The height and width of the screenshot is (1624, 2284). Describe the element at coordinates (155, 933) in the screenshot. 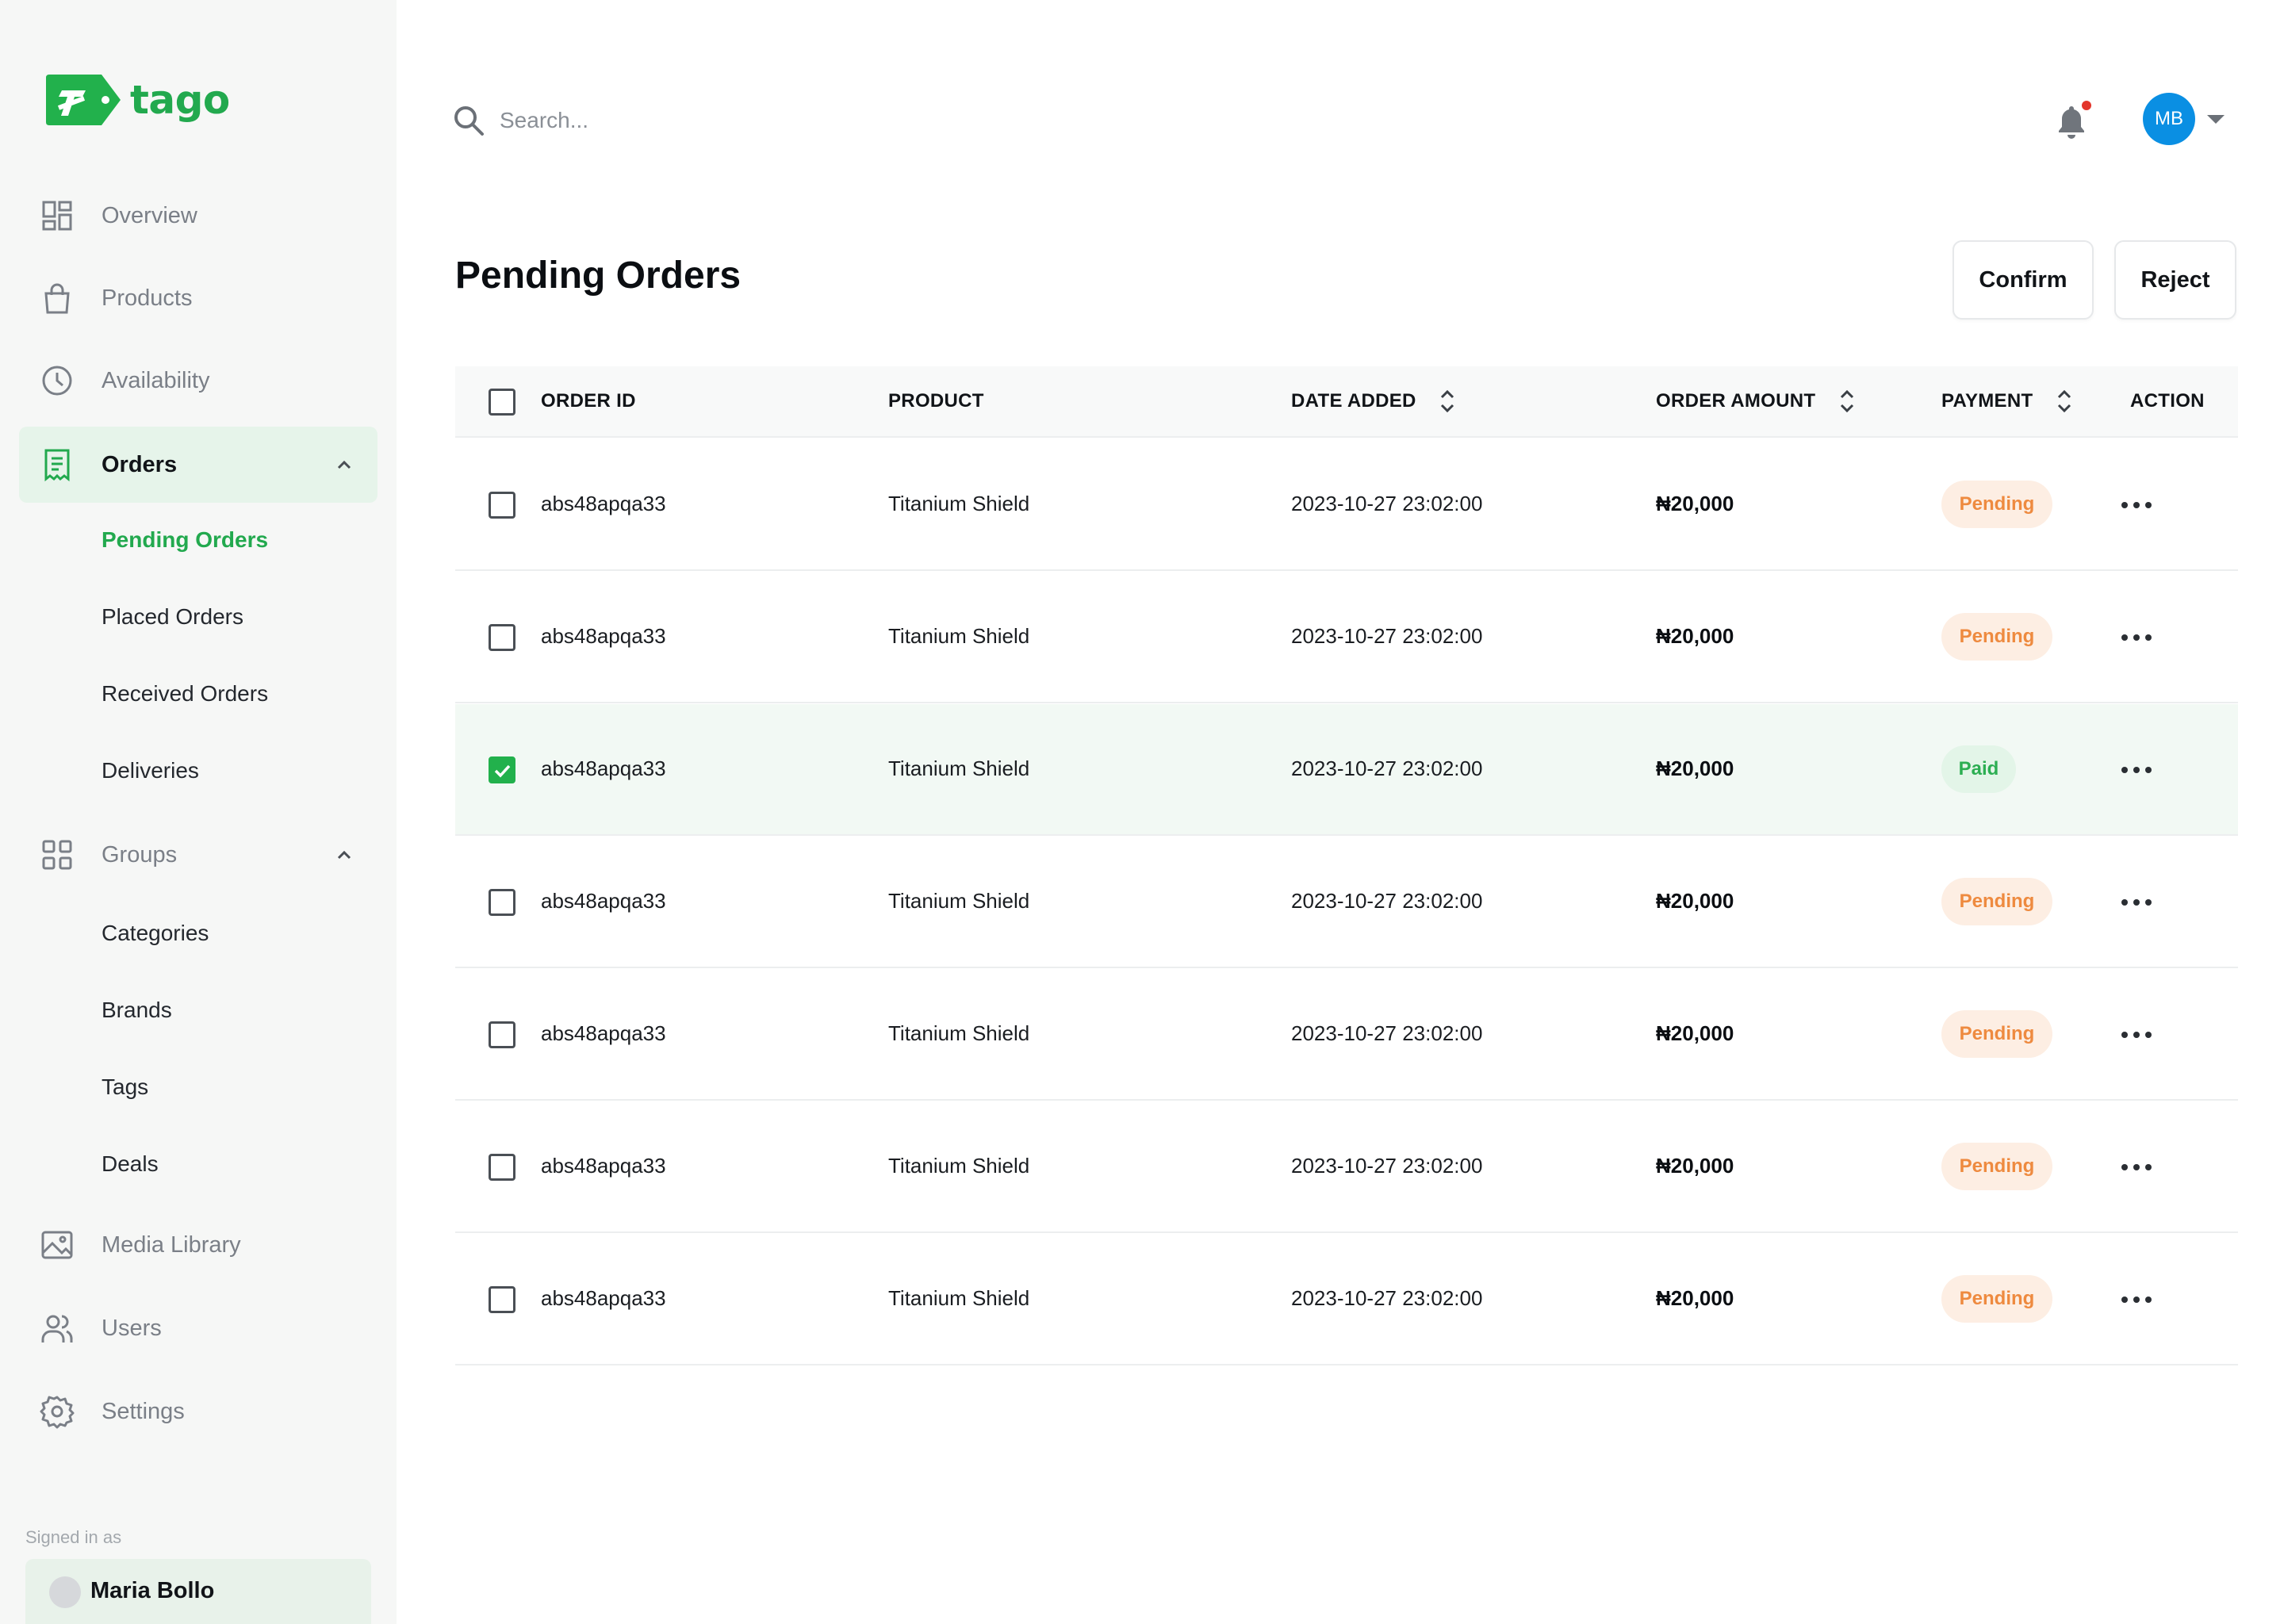

I see `sidebar-subitem-categories: Categories` at that location.